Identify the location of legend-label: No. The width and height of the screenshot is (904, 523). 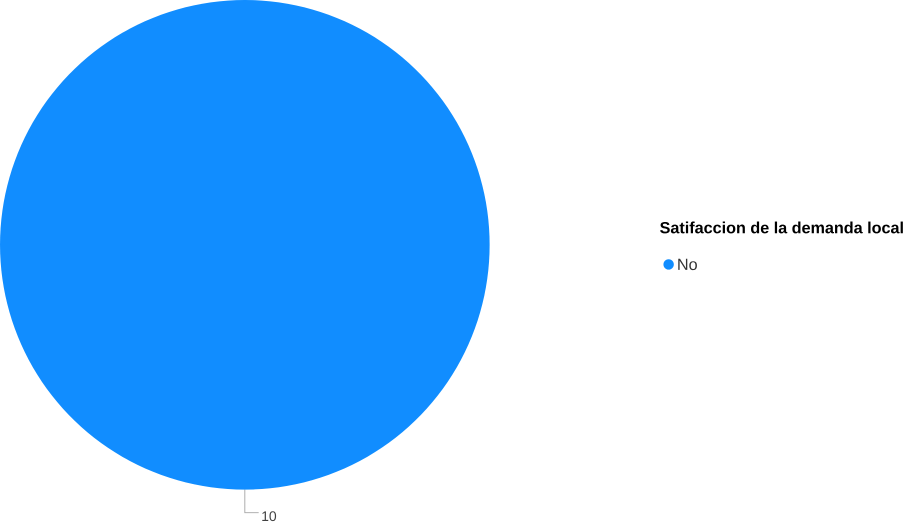
(687, 264).